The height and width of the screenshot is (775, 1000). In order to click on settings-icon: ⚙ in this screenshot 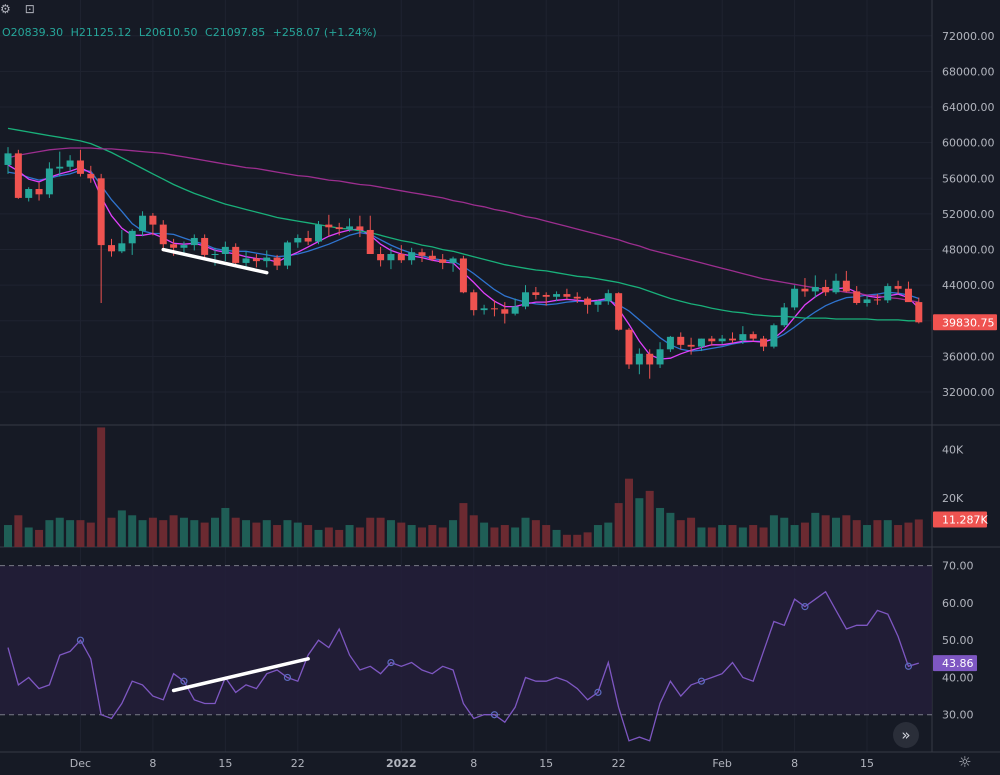, I will do `click(5, 9)`.